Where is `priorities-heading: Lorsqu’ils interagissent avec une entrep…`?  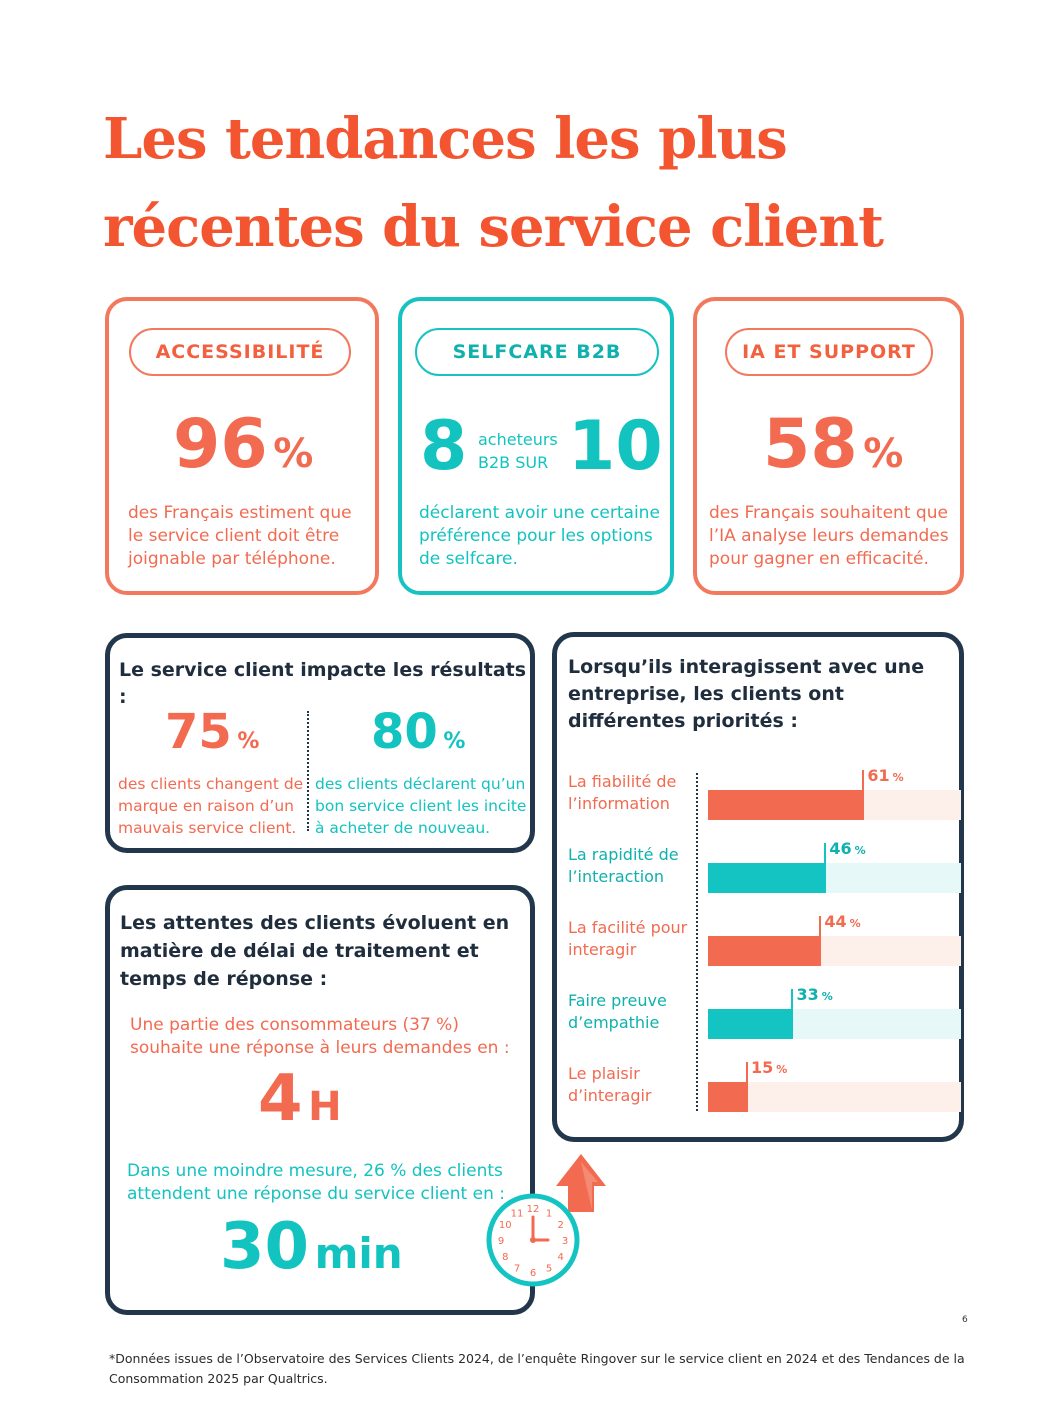 priorities-heading: Lorsqu’ils interagissent avec une entrep… is located at coordinates (746, 694).